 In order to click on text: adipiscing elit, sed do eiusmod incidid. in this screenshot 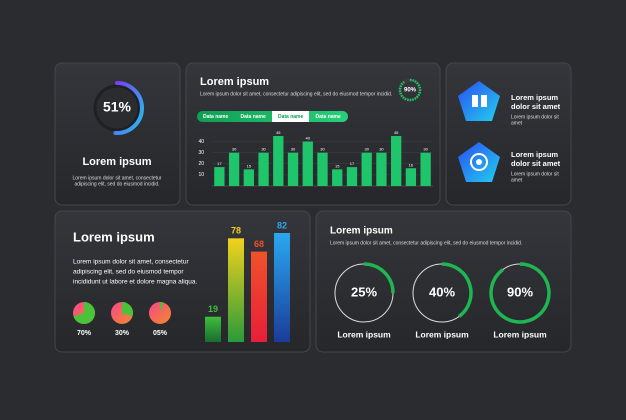, I will do `click(116, 184)`.